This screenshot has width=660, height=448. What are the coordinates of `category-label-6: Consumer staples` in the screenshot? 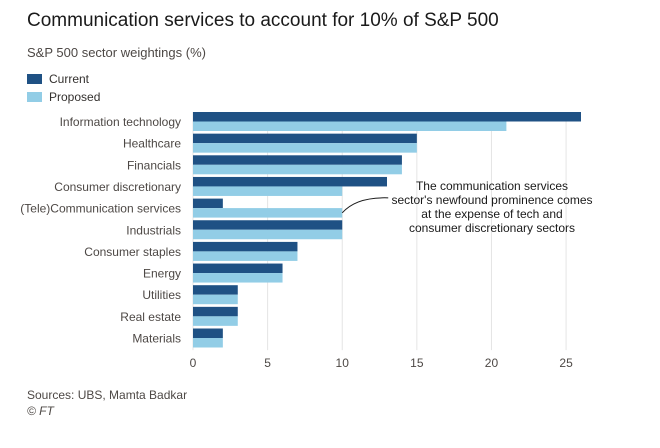 It's located at (132, 252).